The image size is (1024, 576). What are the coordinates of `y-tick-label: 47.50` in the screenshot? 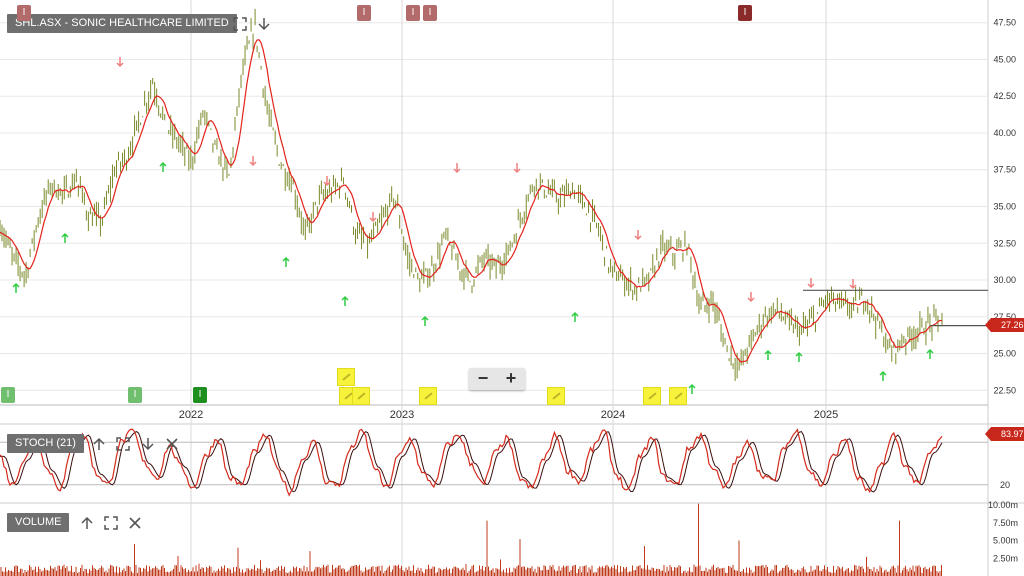 It's located at (1004, 23).